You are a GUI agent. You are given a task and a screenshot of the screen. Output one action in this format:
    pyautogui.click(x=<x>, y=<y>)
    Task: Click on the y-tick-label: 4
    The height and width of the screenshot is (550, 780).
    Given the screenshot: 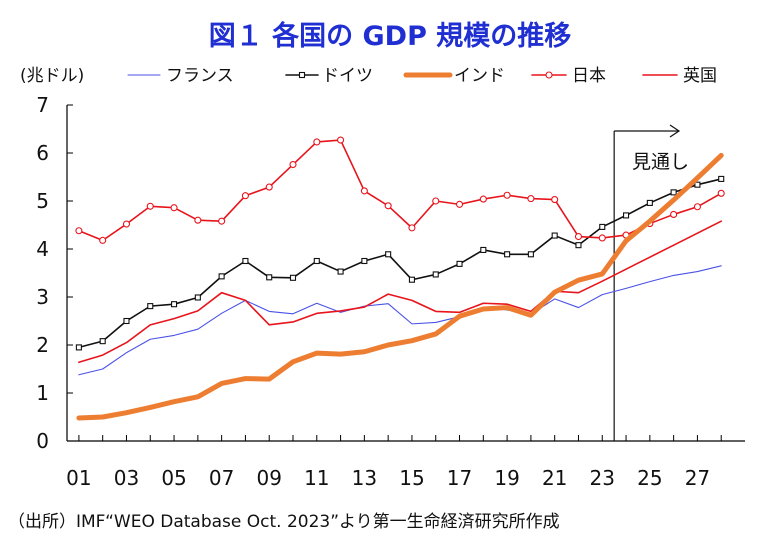 What is the action you would take?
    pyautogui.click(x=42, y=249)
    